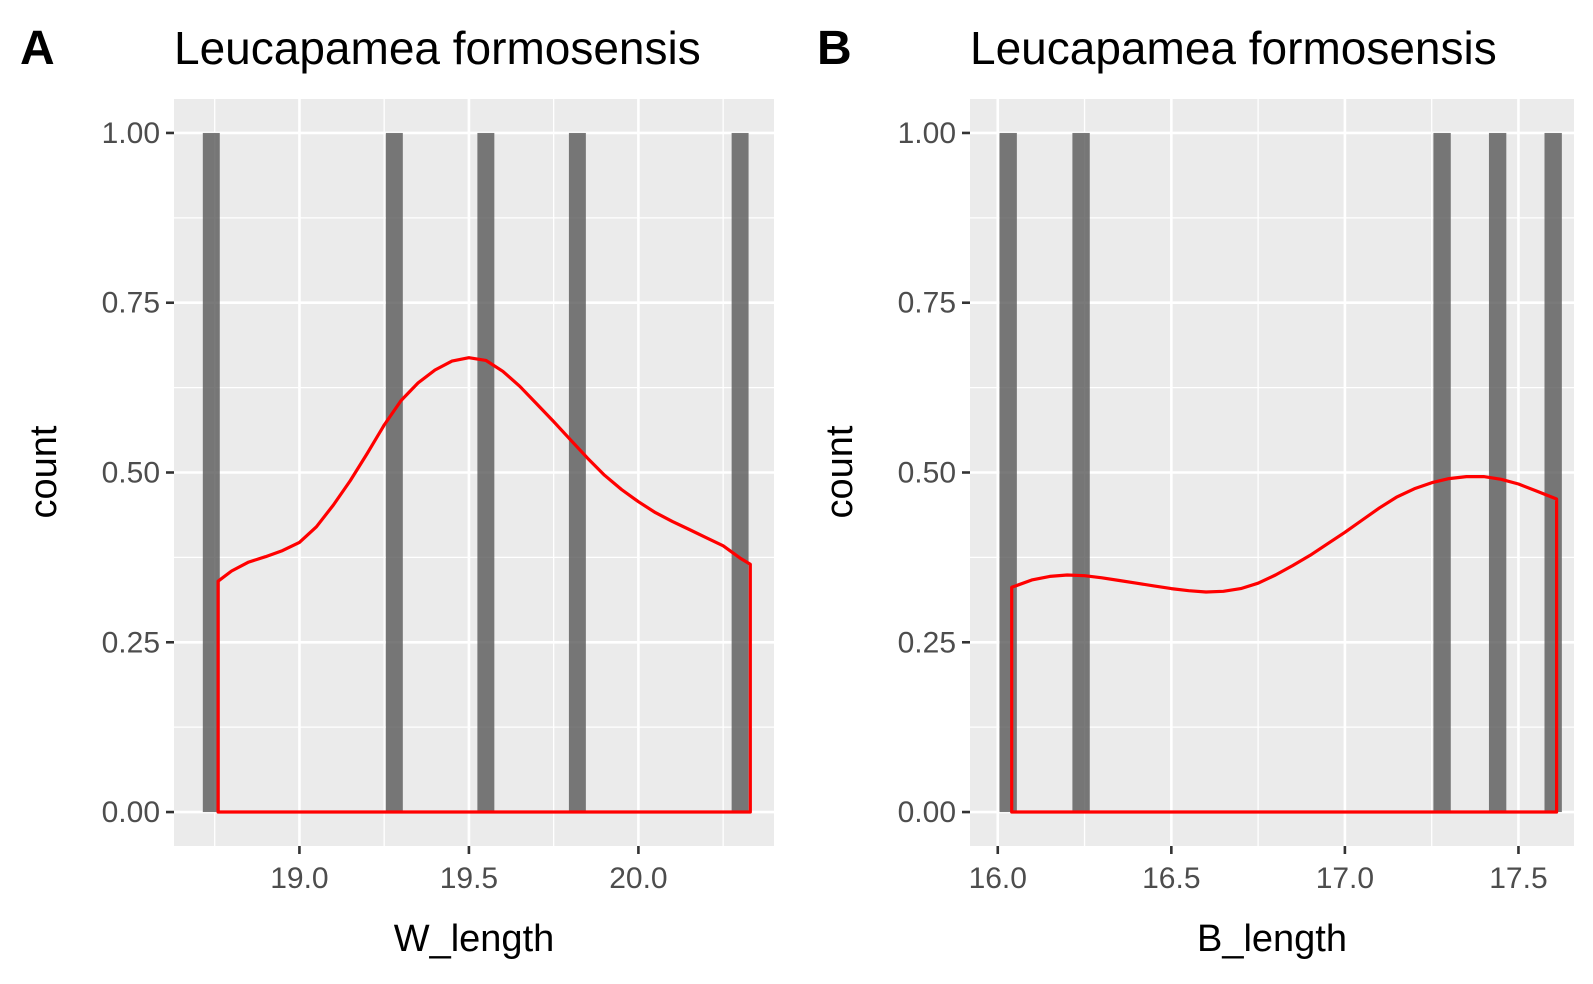 The width and height of the screenshot is (1593, 984). What do you see at coordinates (299, 878) in the screenshot?
I see `panel-a-x-tick-label-0: 19.0` at bounding box center [299, 878].